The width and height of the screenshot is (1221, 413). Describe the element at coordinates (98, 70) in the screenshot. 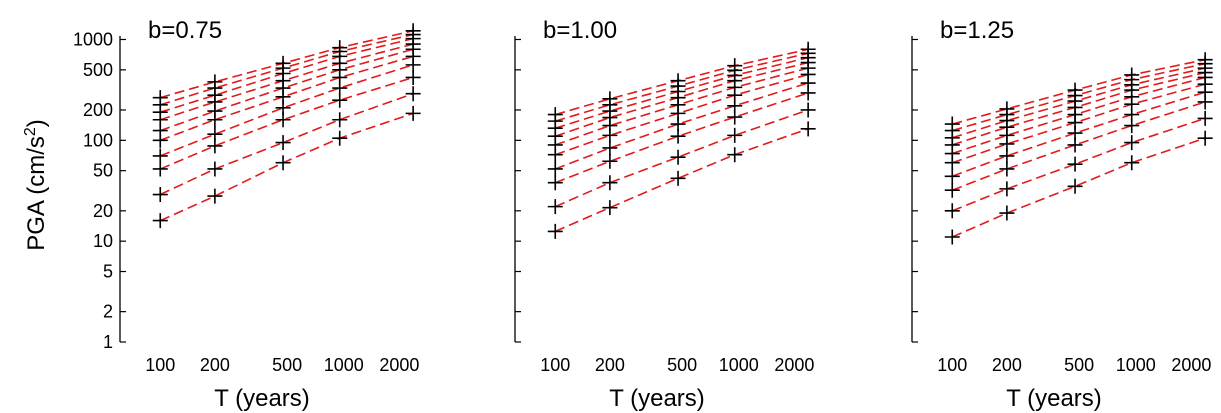

I see `y-tick-label: 500` at that location.